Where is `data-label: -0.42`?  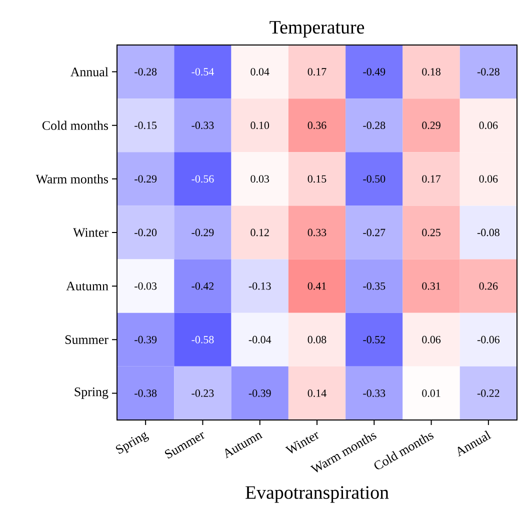
data-label: -0.42 is located at coordinates (203, 286).